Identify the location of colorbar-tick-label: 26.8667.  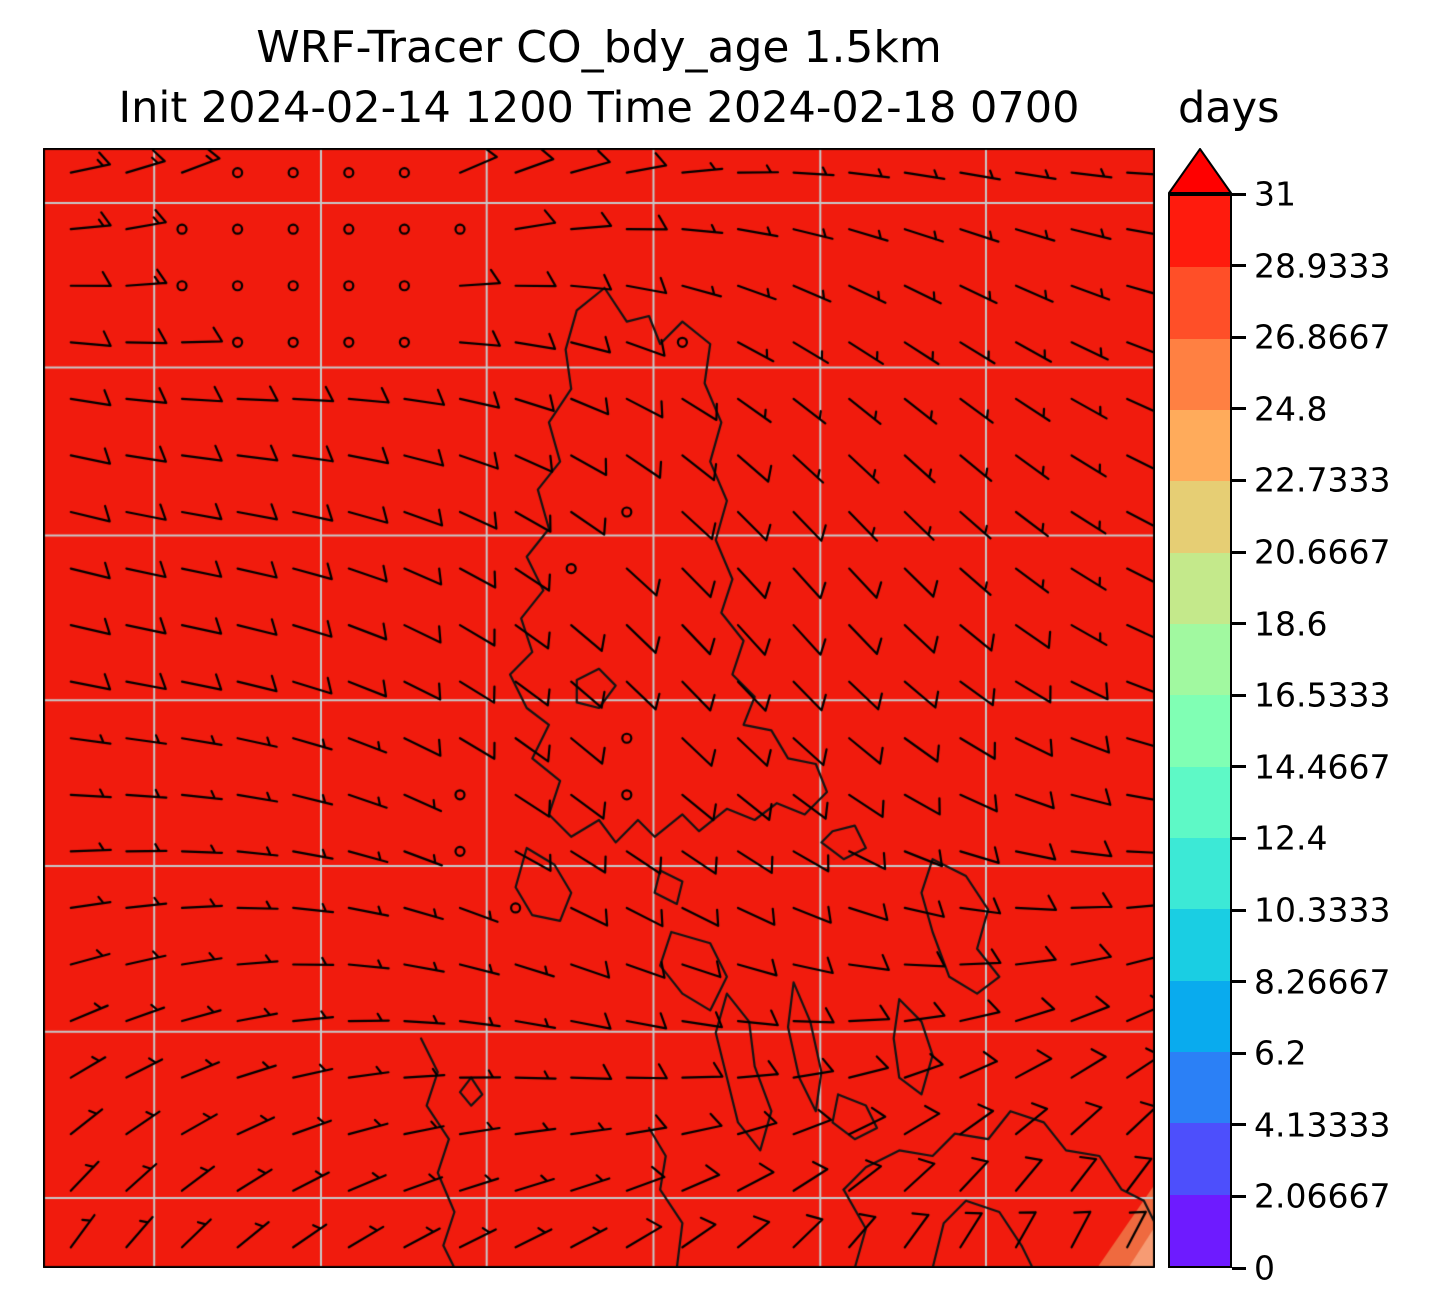
(1322, 337).